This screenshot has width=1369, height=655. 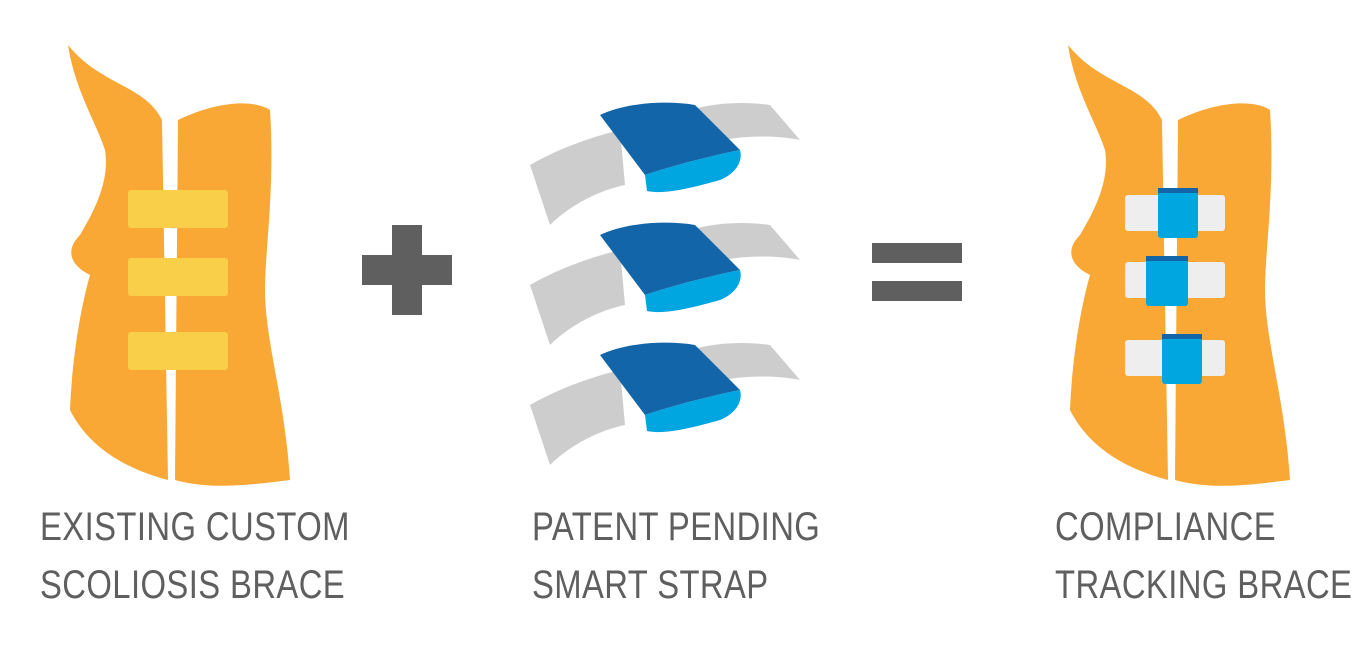 What do you see at coordinates (195, 527) in the screenshot?
I see `caption-line: EXISTING CUSTOM` at bounding box center [195, 527].